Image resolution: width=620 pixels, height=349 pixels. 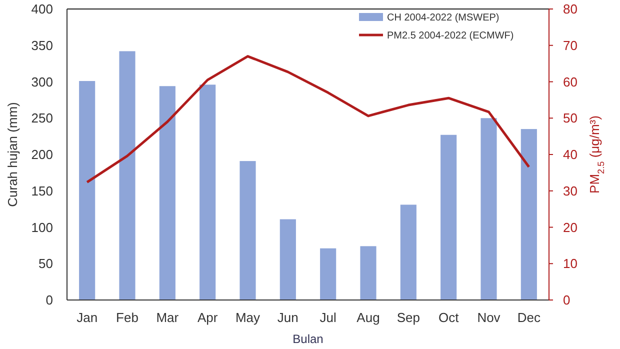 I want to click on y-axis-title: Curah hujan (mm), so click(x=12, y=154).